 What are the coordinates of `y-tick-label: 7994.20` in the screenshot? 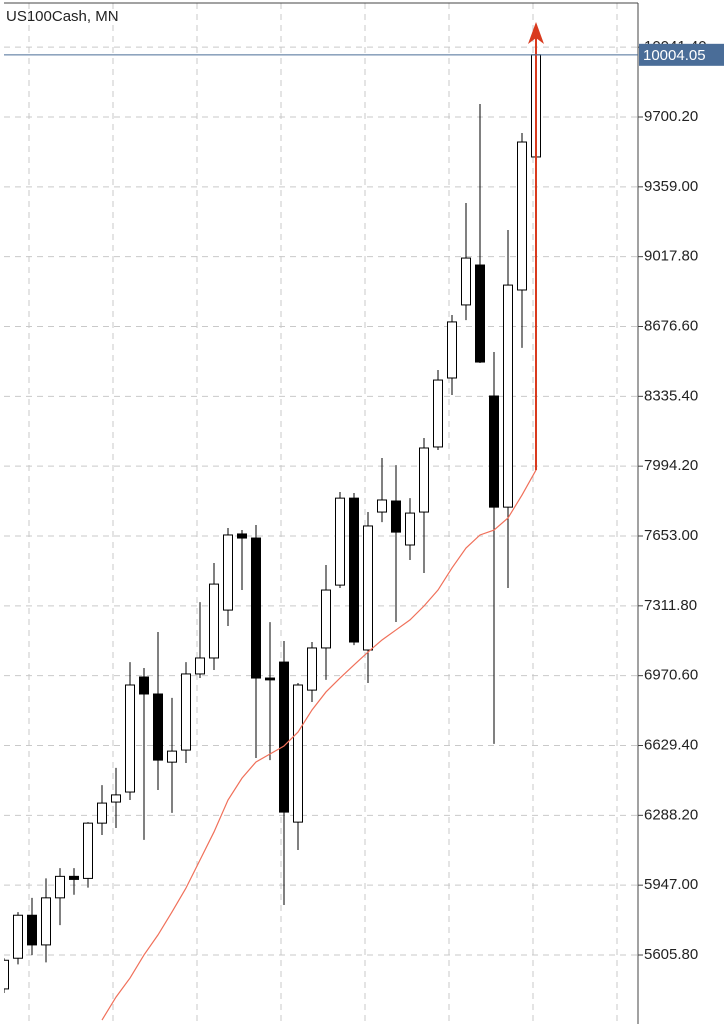 It's located at (671, 465).